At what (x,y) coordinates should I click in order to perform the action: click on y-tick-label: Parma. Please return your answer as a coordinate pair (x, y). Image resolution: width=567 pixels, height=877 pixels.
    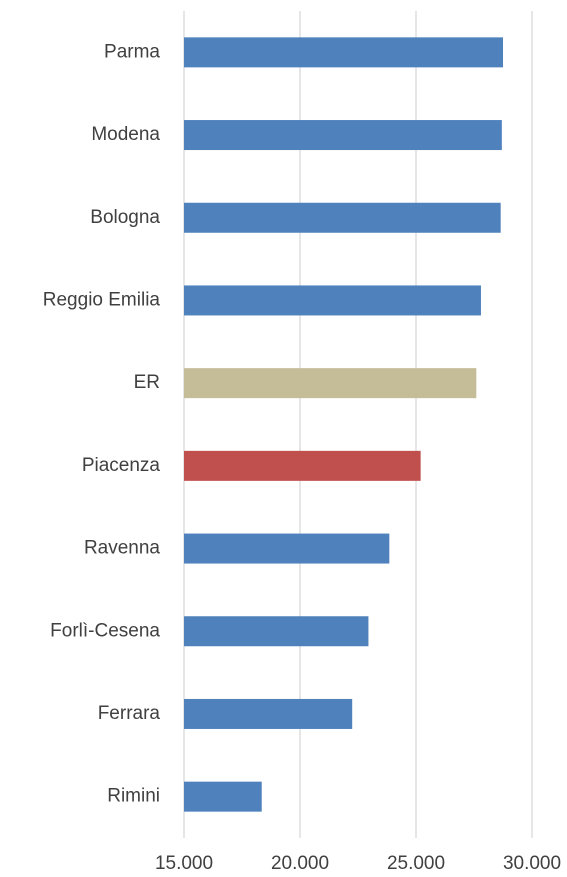
    Looking at the image, I should click on (132, 51).